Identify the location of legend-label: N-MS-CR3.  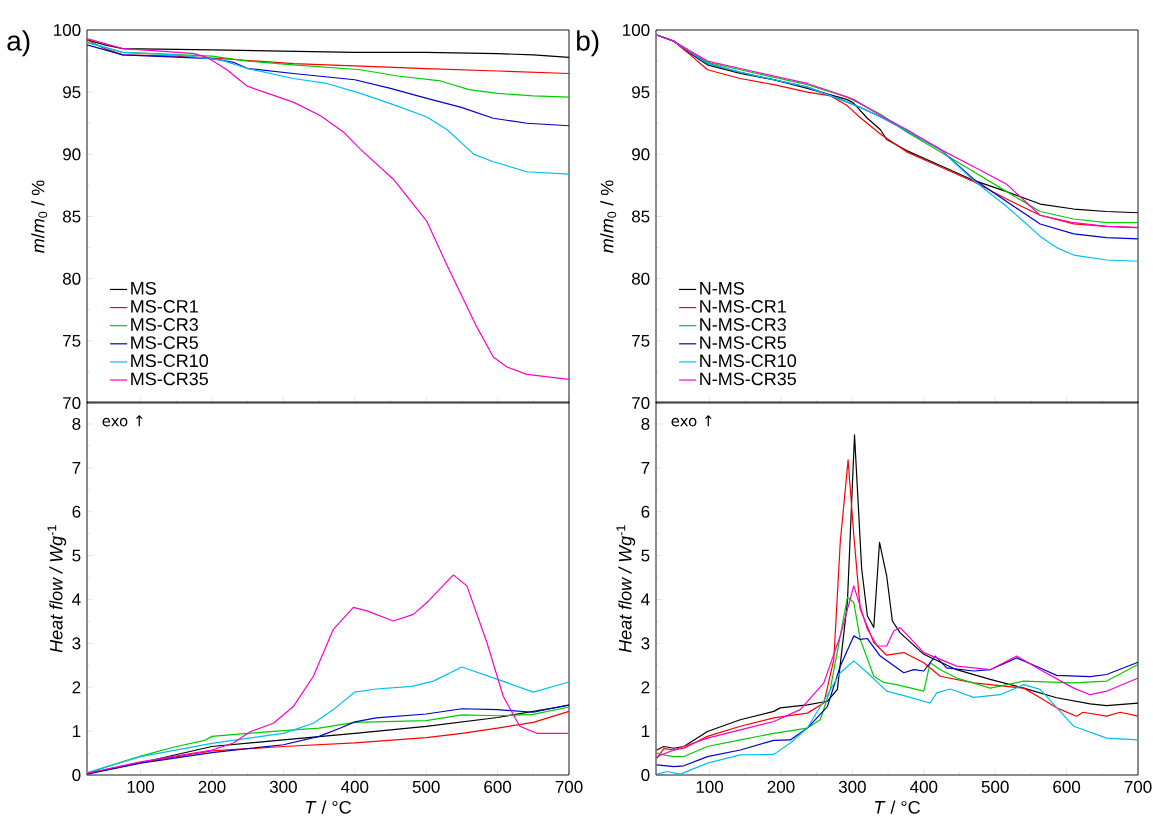
(743, 324).